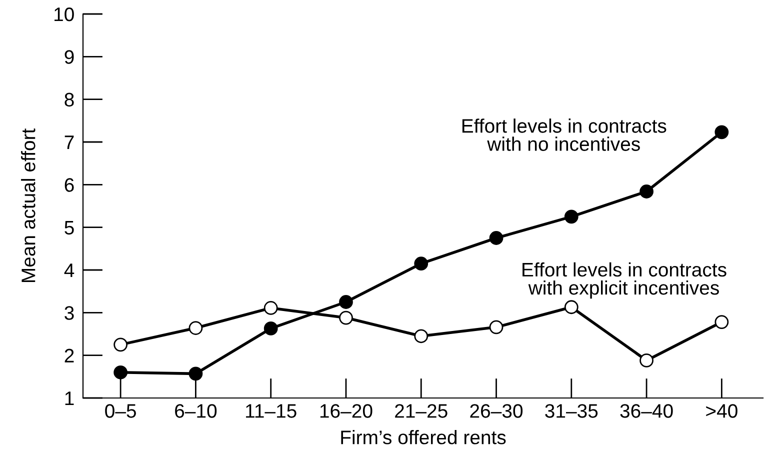 The image size is (765, 459). Describe the element at coordinates (346, 411) in the screenshot. I see `x-tick-label: 16–20` at that location.